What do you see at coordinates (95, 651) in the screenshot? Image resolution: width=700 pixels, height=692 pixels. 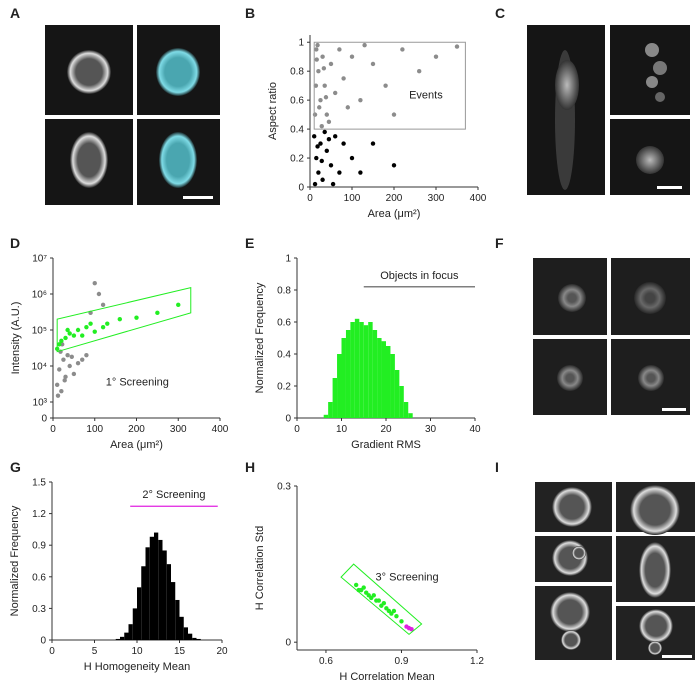 I see `x-tick-label: 5` at bounding box center [95, 651].